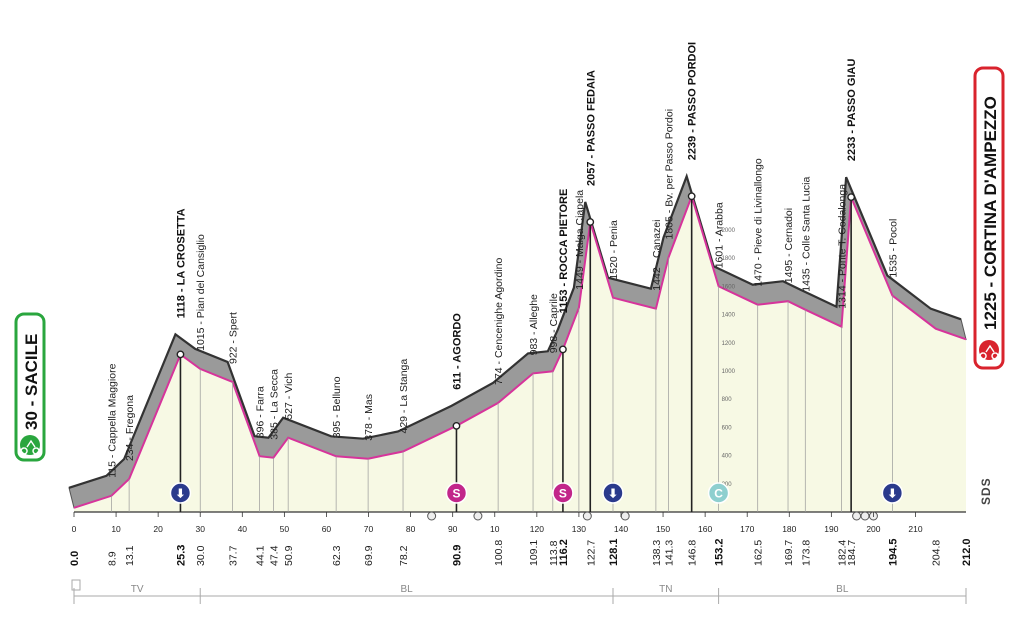  What do you see at coordinates (720, 235) in the screenshot?
I see `waypoint-label: 1601 - Arabba` at bounding box center [720, 235].